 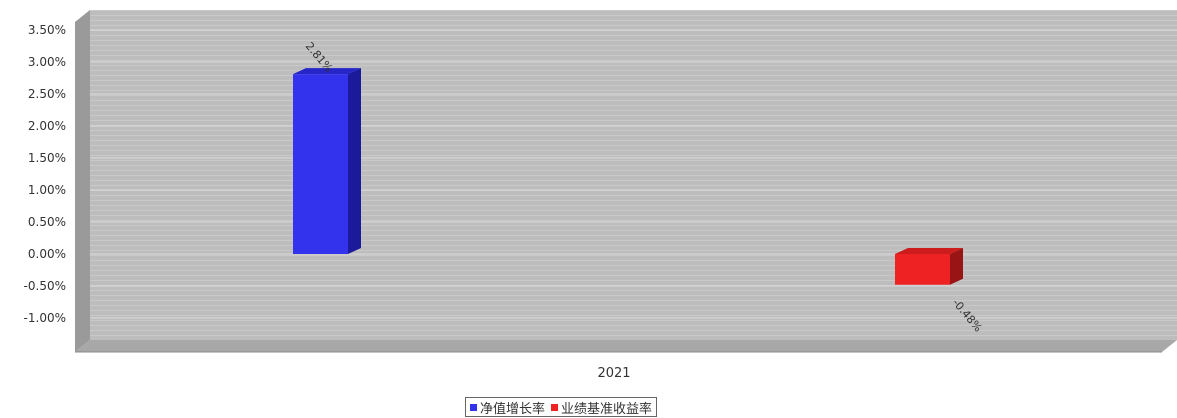 I want to click on y-tick-label: 1.00%, so click(x=47, y=190).